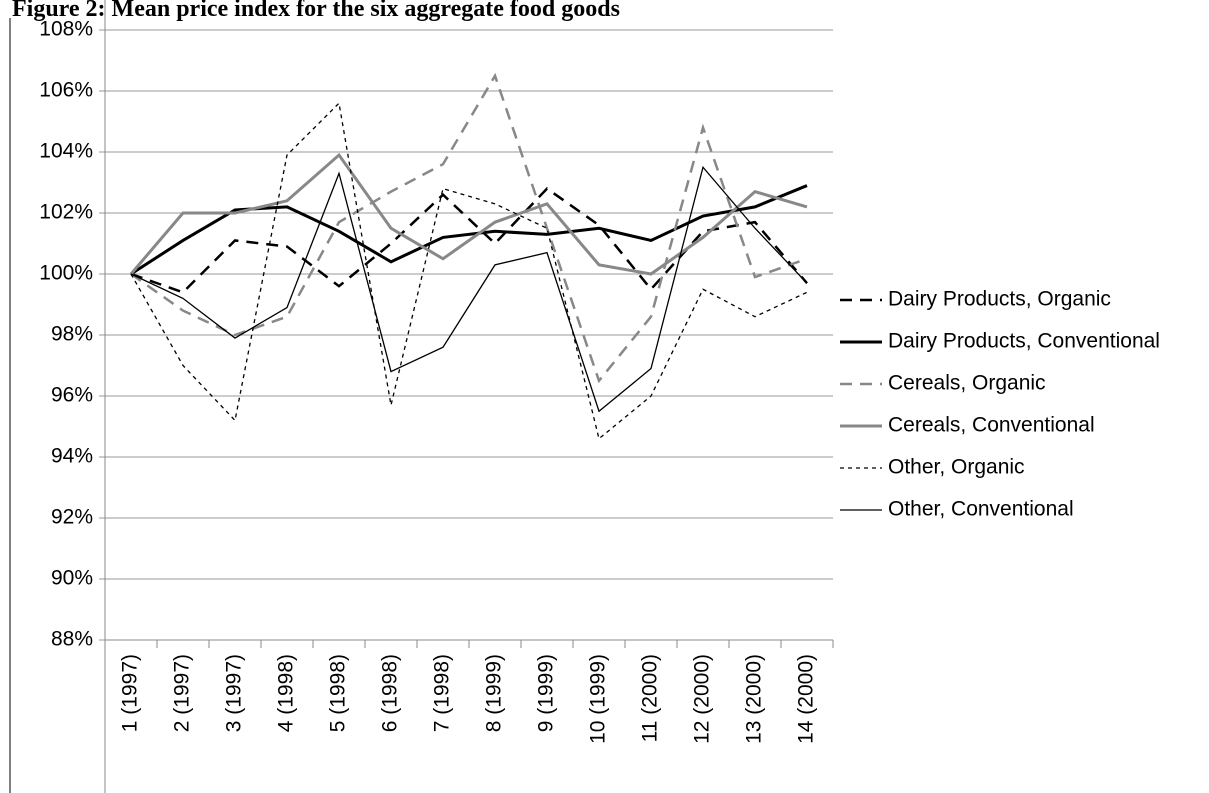 Image resolution: width=1209 pixels, height=793 pixels. I want to click on x-tick-label: 2 (1997), so click(182, 693).